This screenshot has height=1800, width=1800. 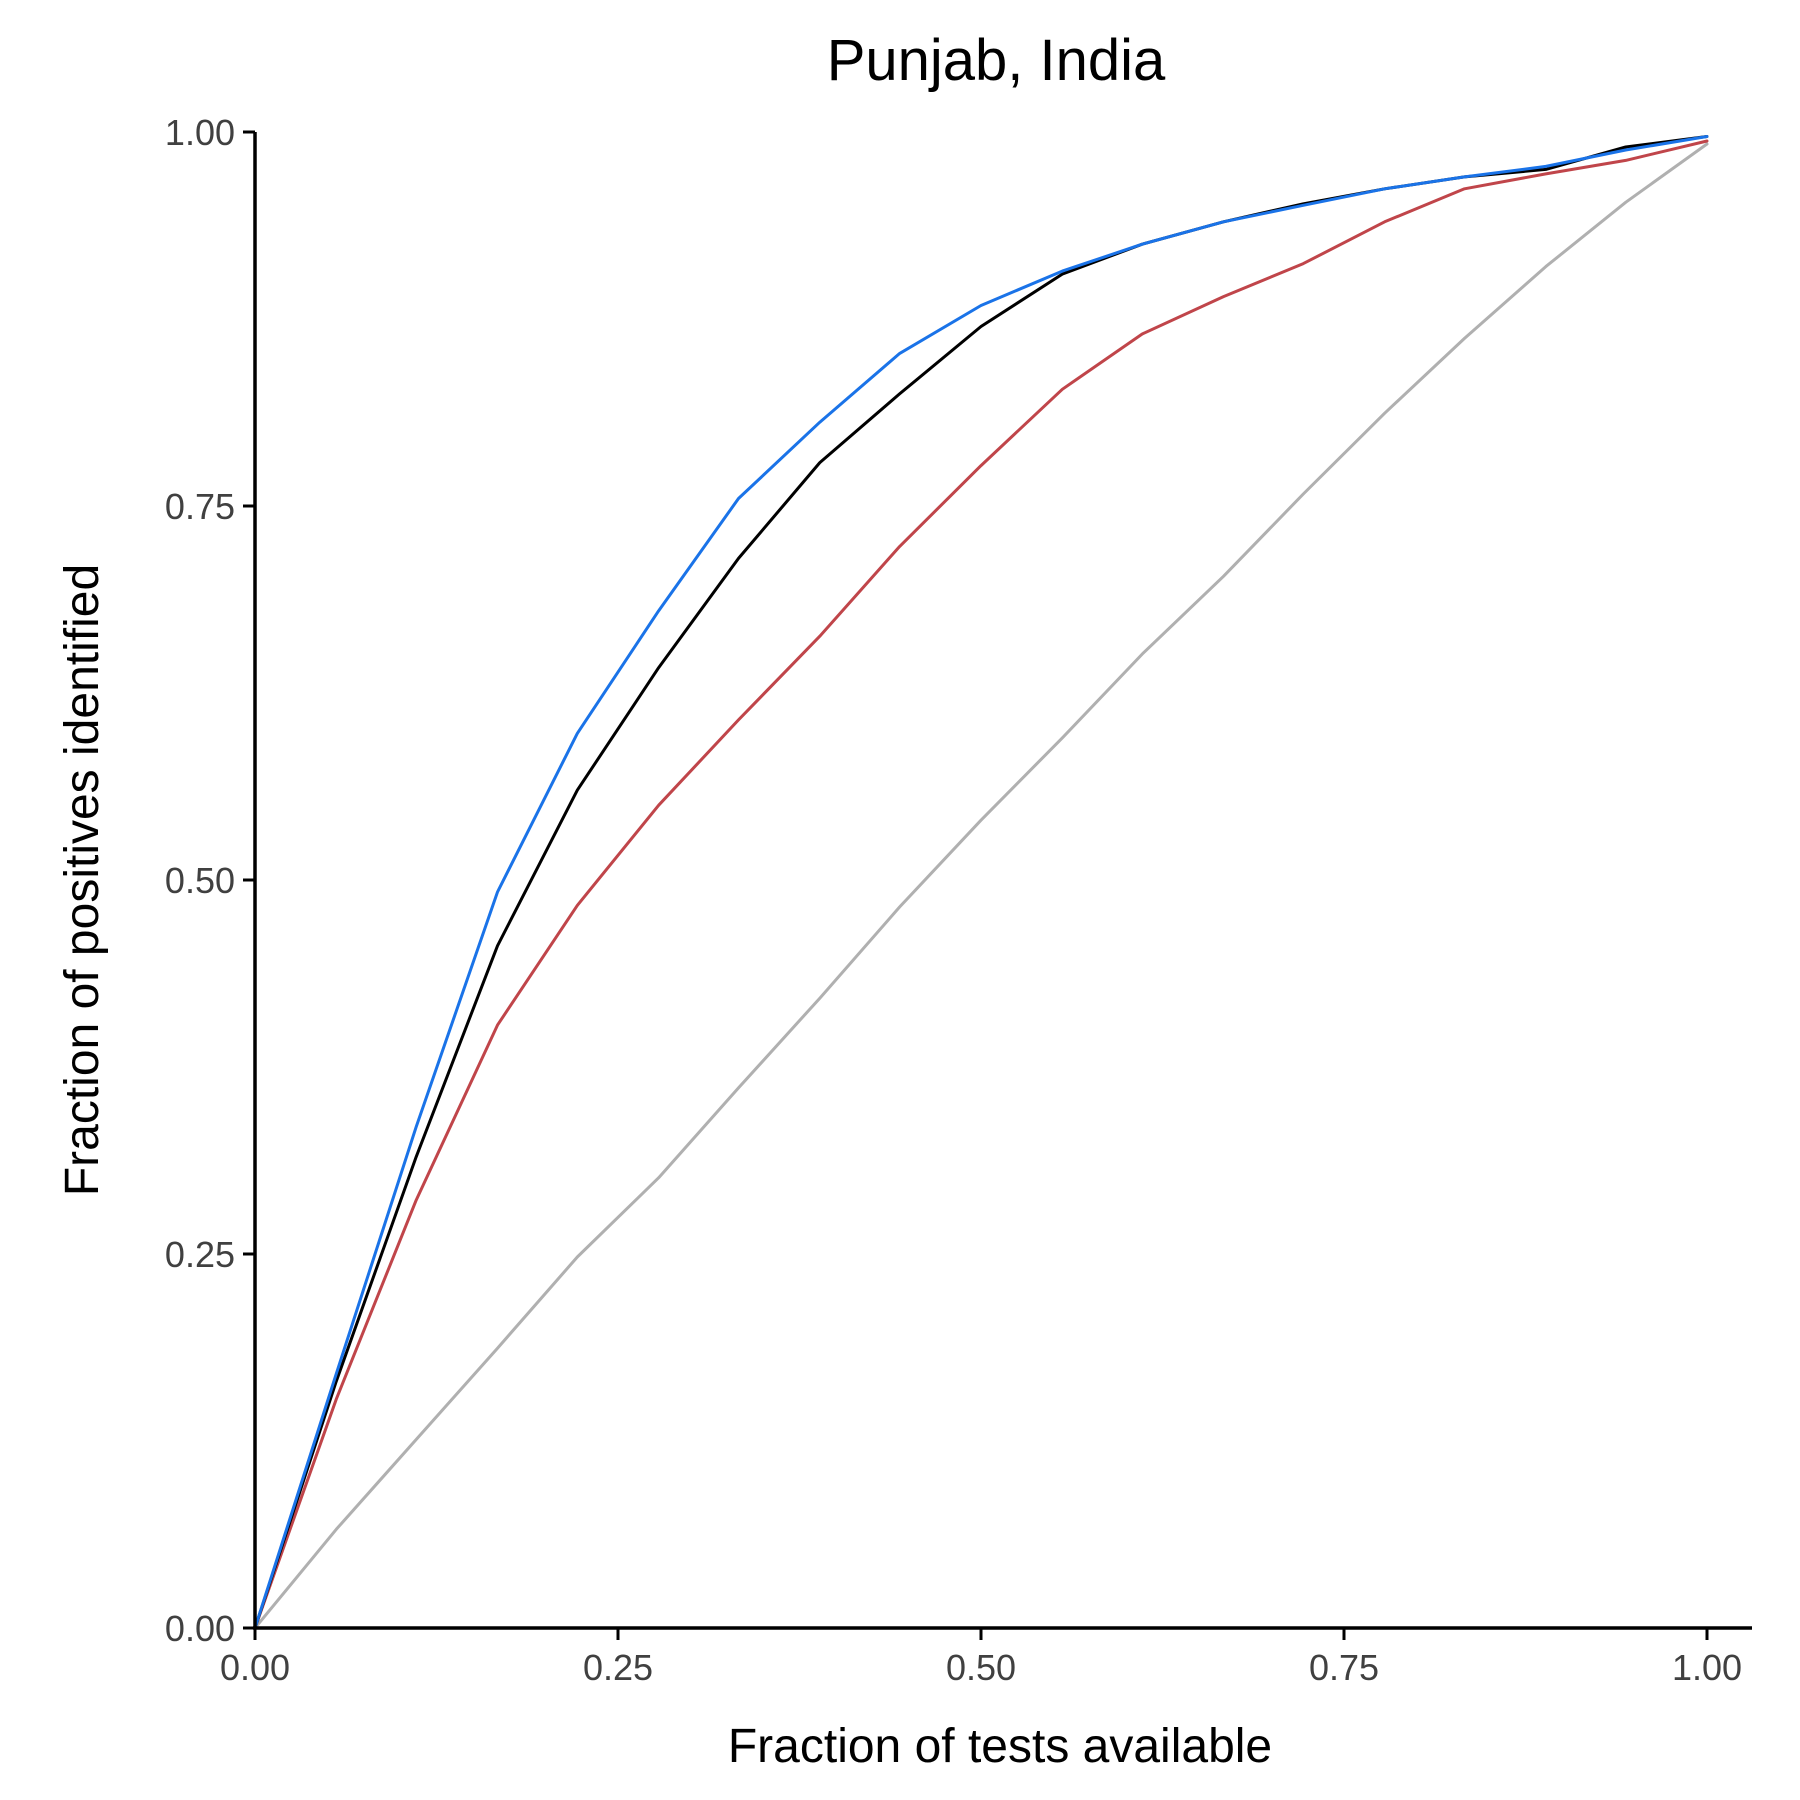 I want to click on y-tick-label: 0.00, so click(x=200, y=1628).